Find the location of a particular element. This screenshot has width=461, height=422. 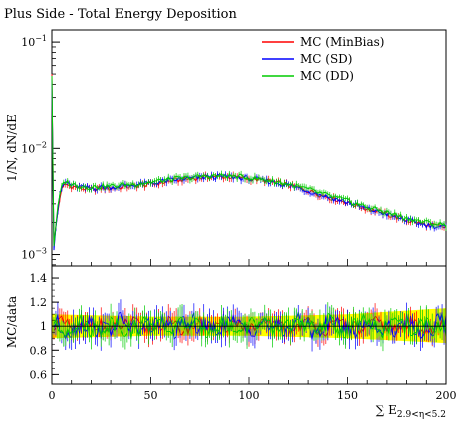

x-axis-label-subscript: 2.9<η<5.2 is located at coordinates (421, 415).